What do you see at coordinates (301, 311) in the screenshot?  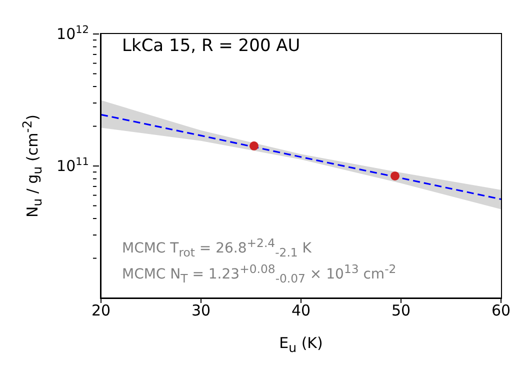 I see `x-tick-label: 40` at bounding box center [301, 311].